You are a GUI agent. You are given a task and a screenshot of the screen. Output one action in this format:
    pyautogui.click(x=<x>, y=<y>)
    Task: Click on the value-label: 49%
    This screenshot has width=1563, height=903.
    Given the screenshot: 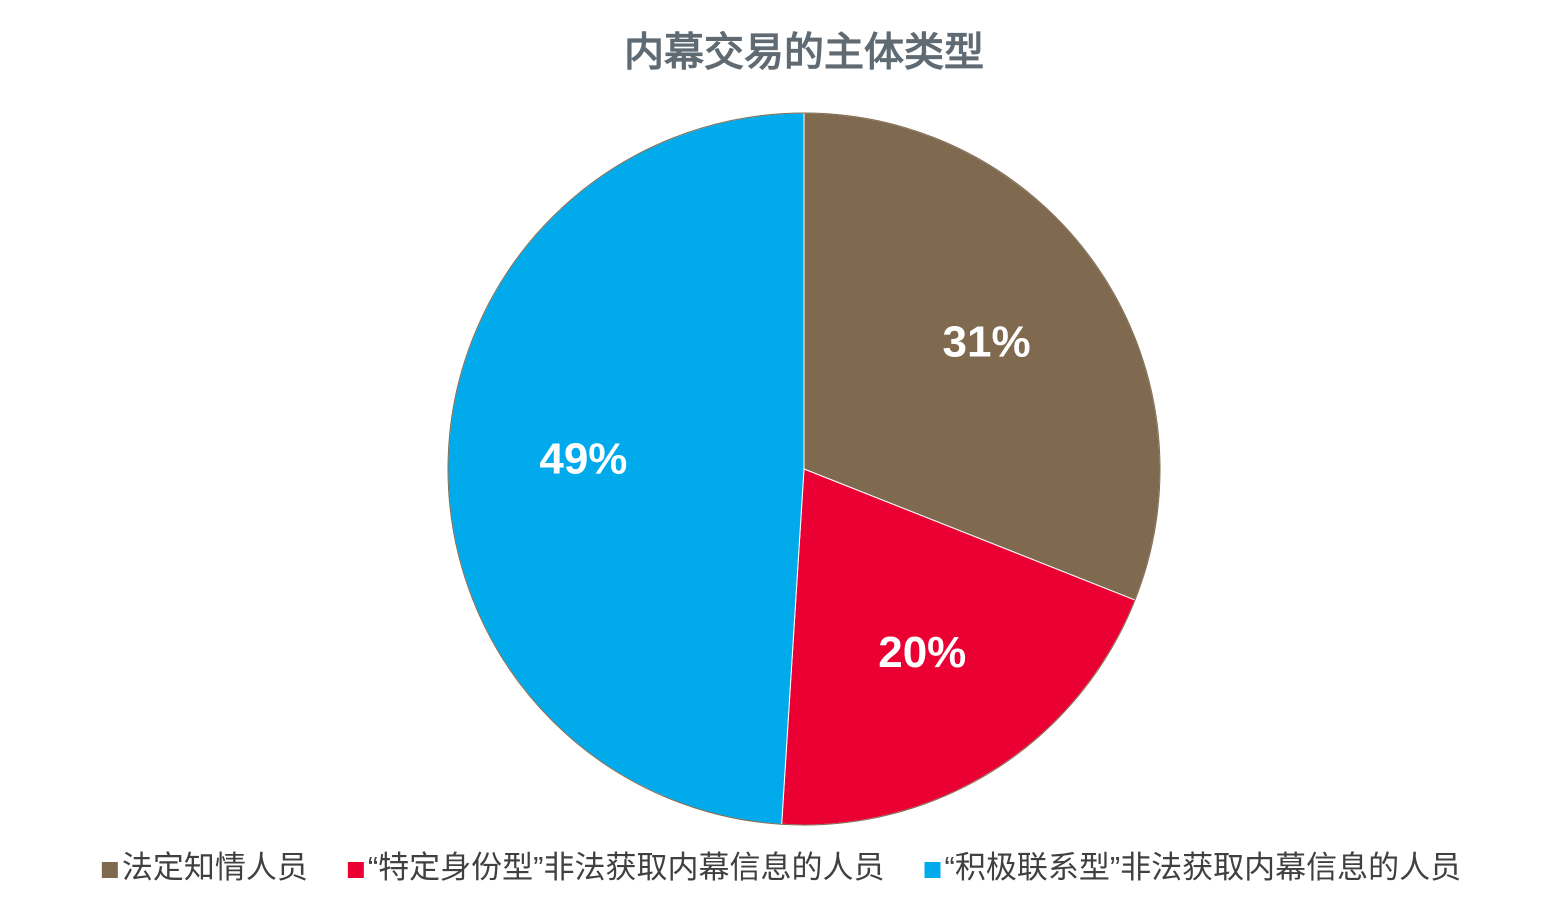 What is the action you would take?
    pyautogui.click(x=583, y=459)
    